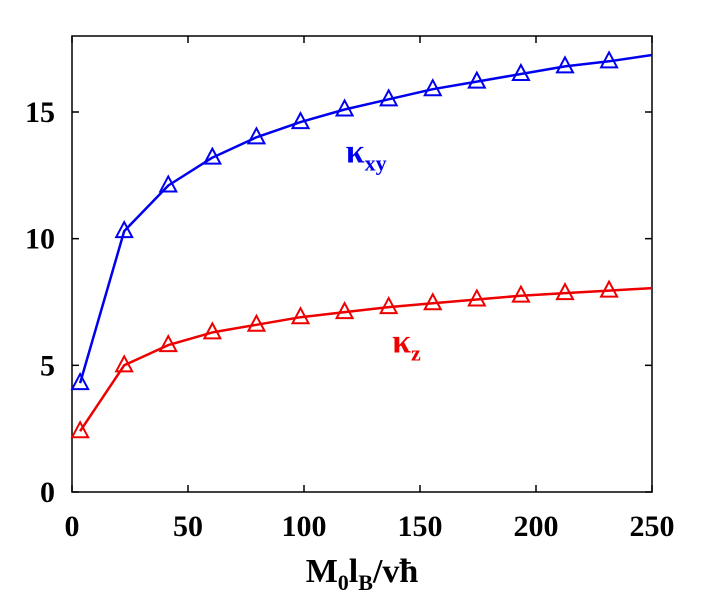  I want to click on x-tick-label: 150, so click(420, 526).